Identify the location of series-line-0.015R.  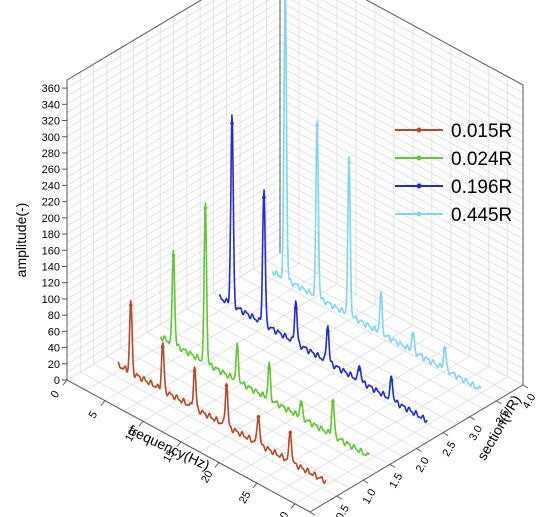
(222, 392).